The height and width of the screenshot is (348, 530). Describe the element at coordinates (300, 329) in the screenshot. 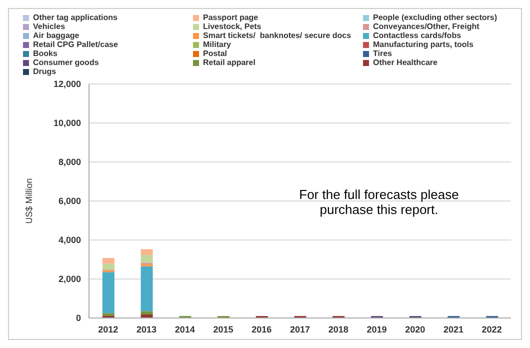

I see `x-tick-label: 2017` at that location.